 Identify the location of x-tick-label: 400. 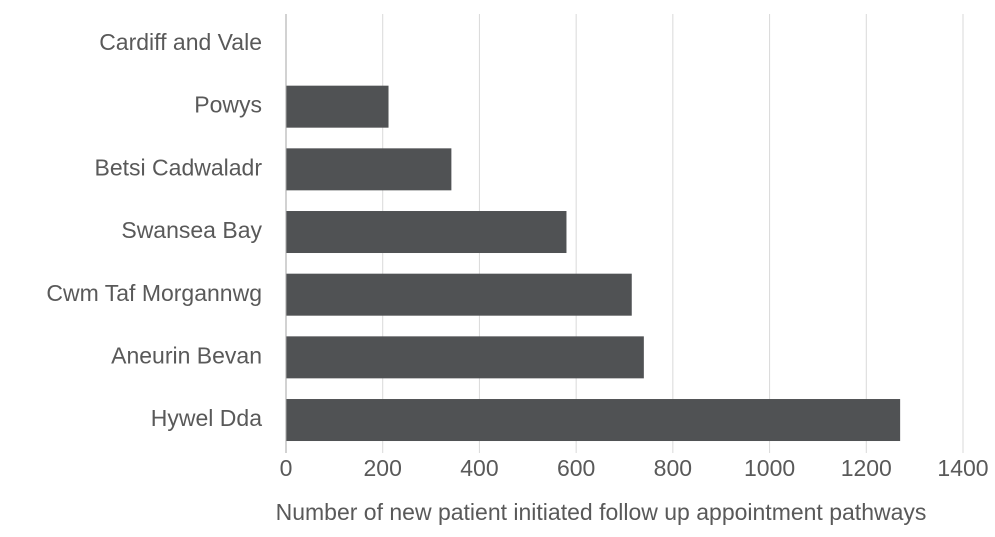
(479, 468).